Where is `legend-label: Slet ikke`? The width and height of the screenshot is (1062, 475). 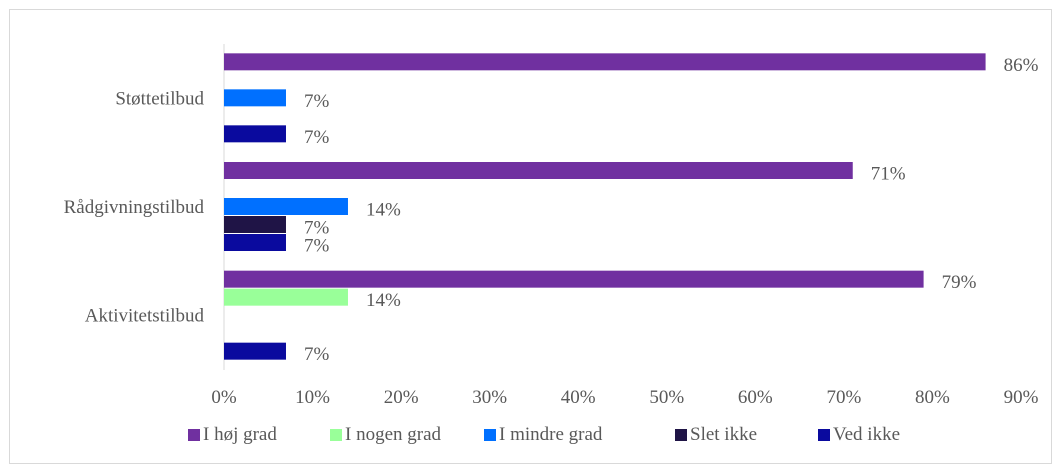
legend-label: Slet ikke is located at coordinates (723, 434).